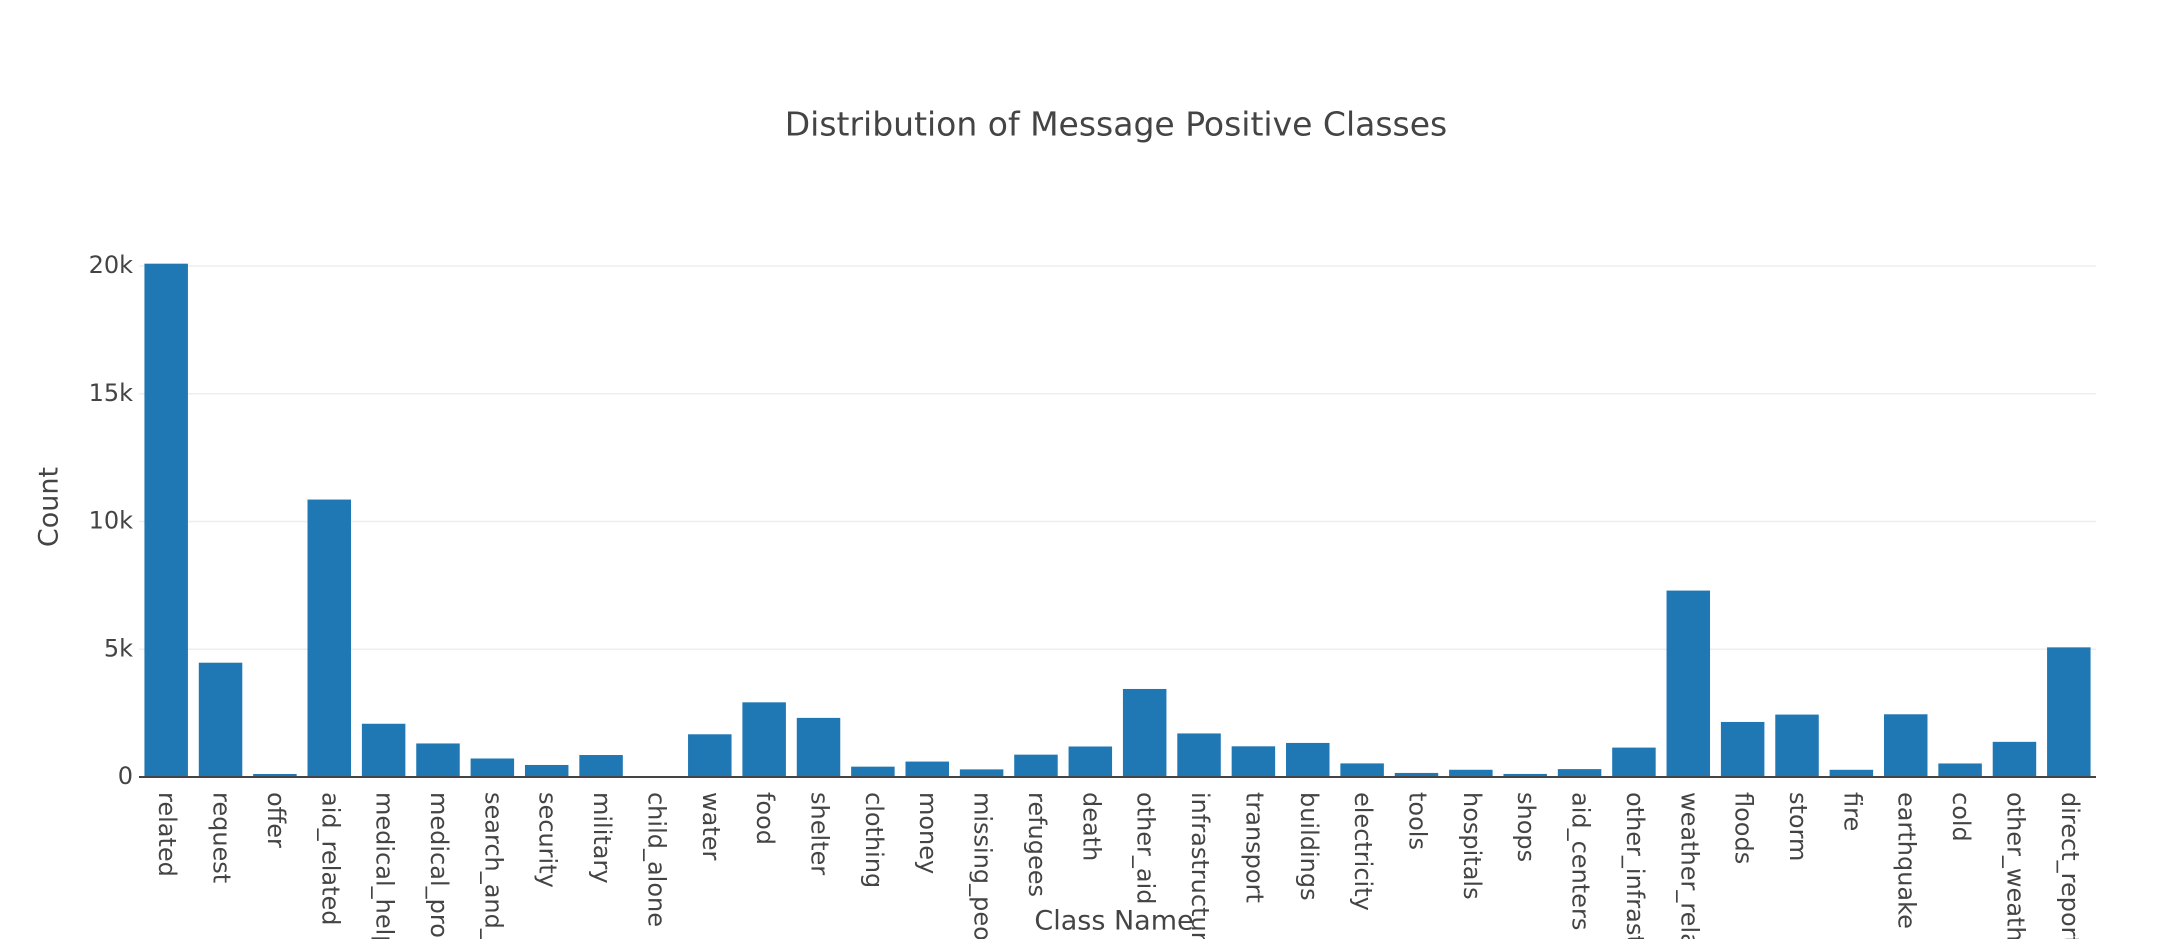 The width and height of the screenshot is (2184, 939). Describe the element at coordinates (1526, 827) in the screenshot. I see `x-tick-label: shops` at that location.